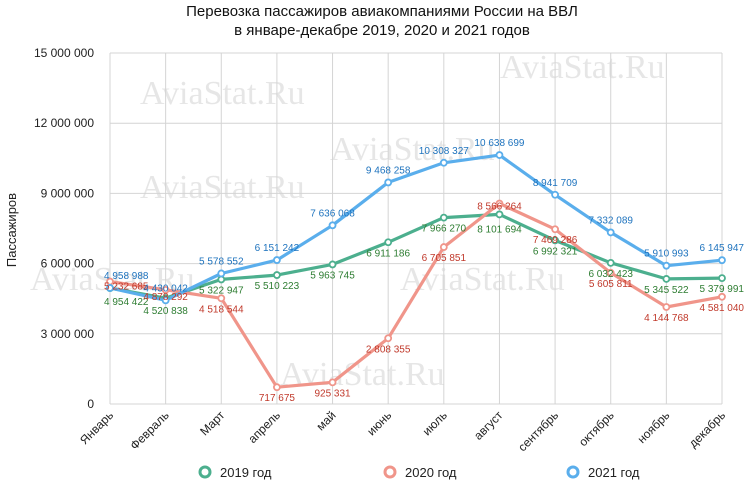  Describe the element at coordinates (96, 427) in the screenshot. I see `x-tick-label: Январь` at that location.